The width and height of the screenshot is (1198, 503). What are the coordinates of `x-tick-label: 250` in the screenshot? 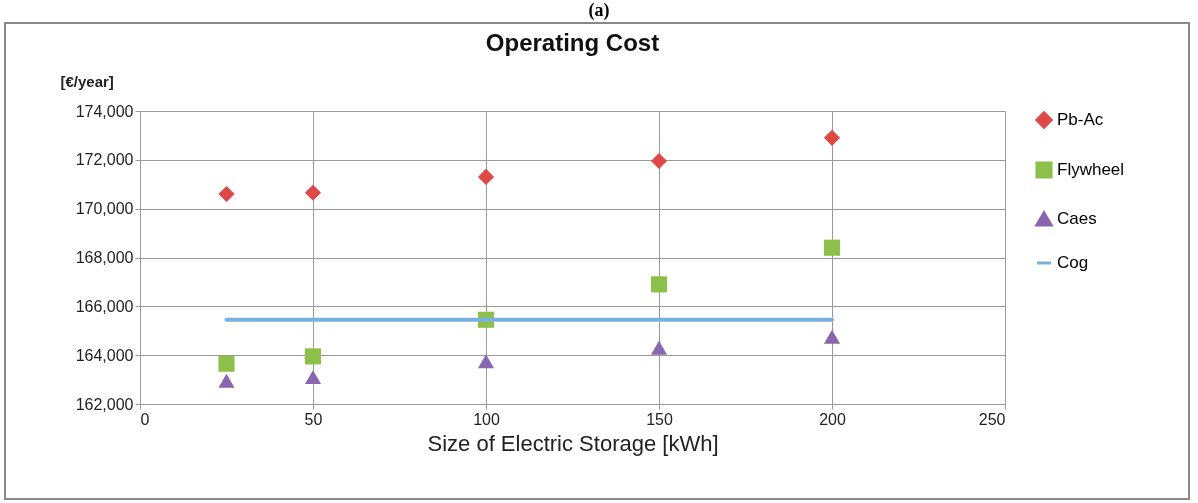 It's located at (992, 419).